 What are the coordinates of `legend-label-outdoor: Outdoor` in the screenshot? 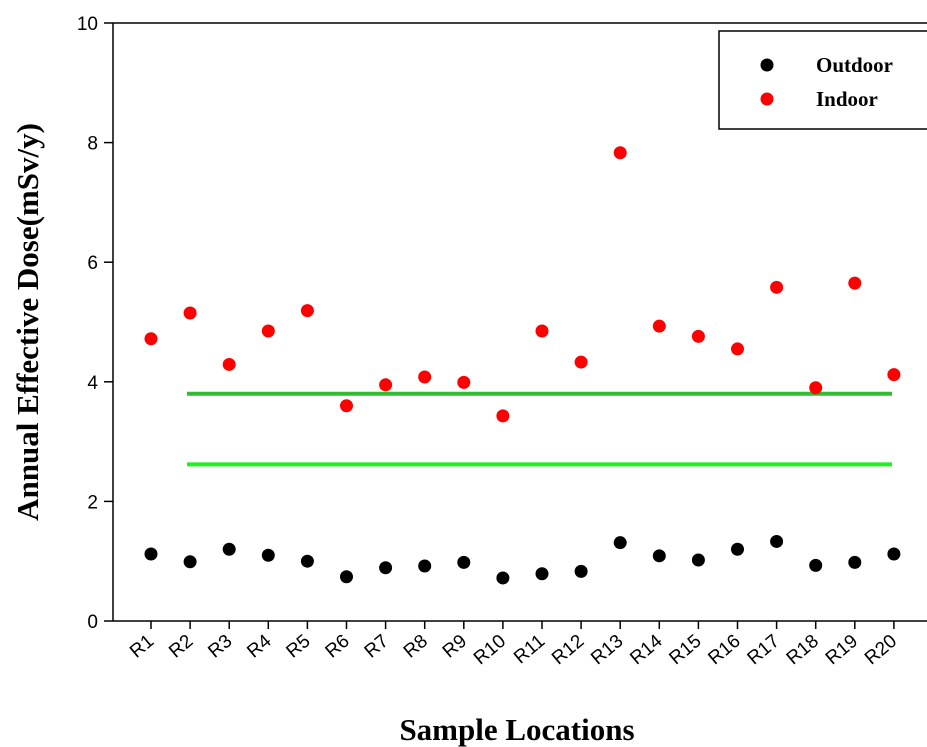 It's located at (854, 65).